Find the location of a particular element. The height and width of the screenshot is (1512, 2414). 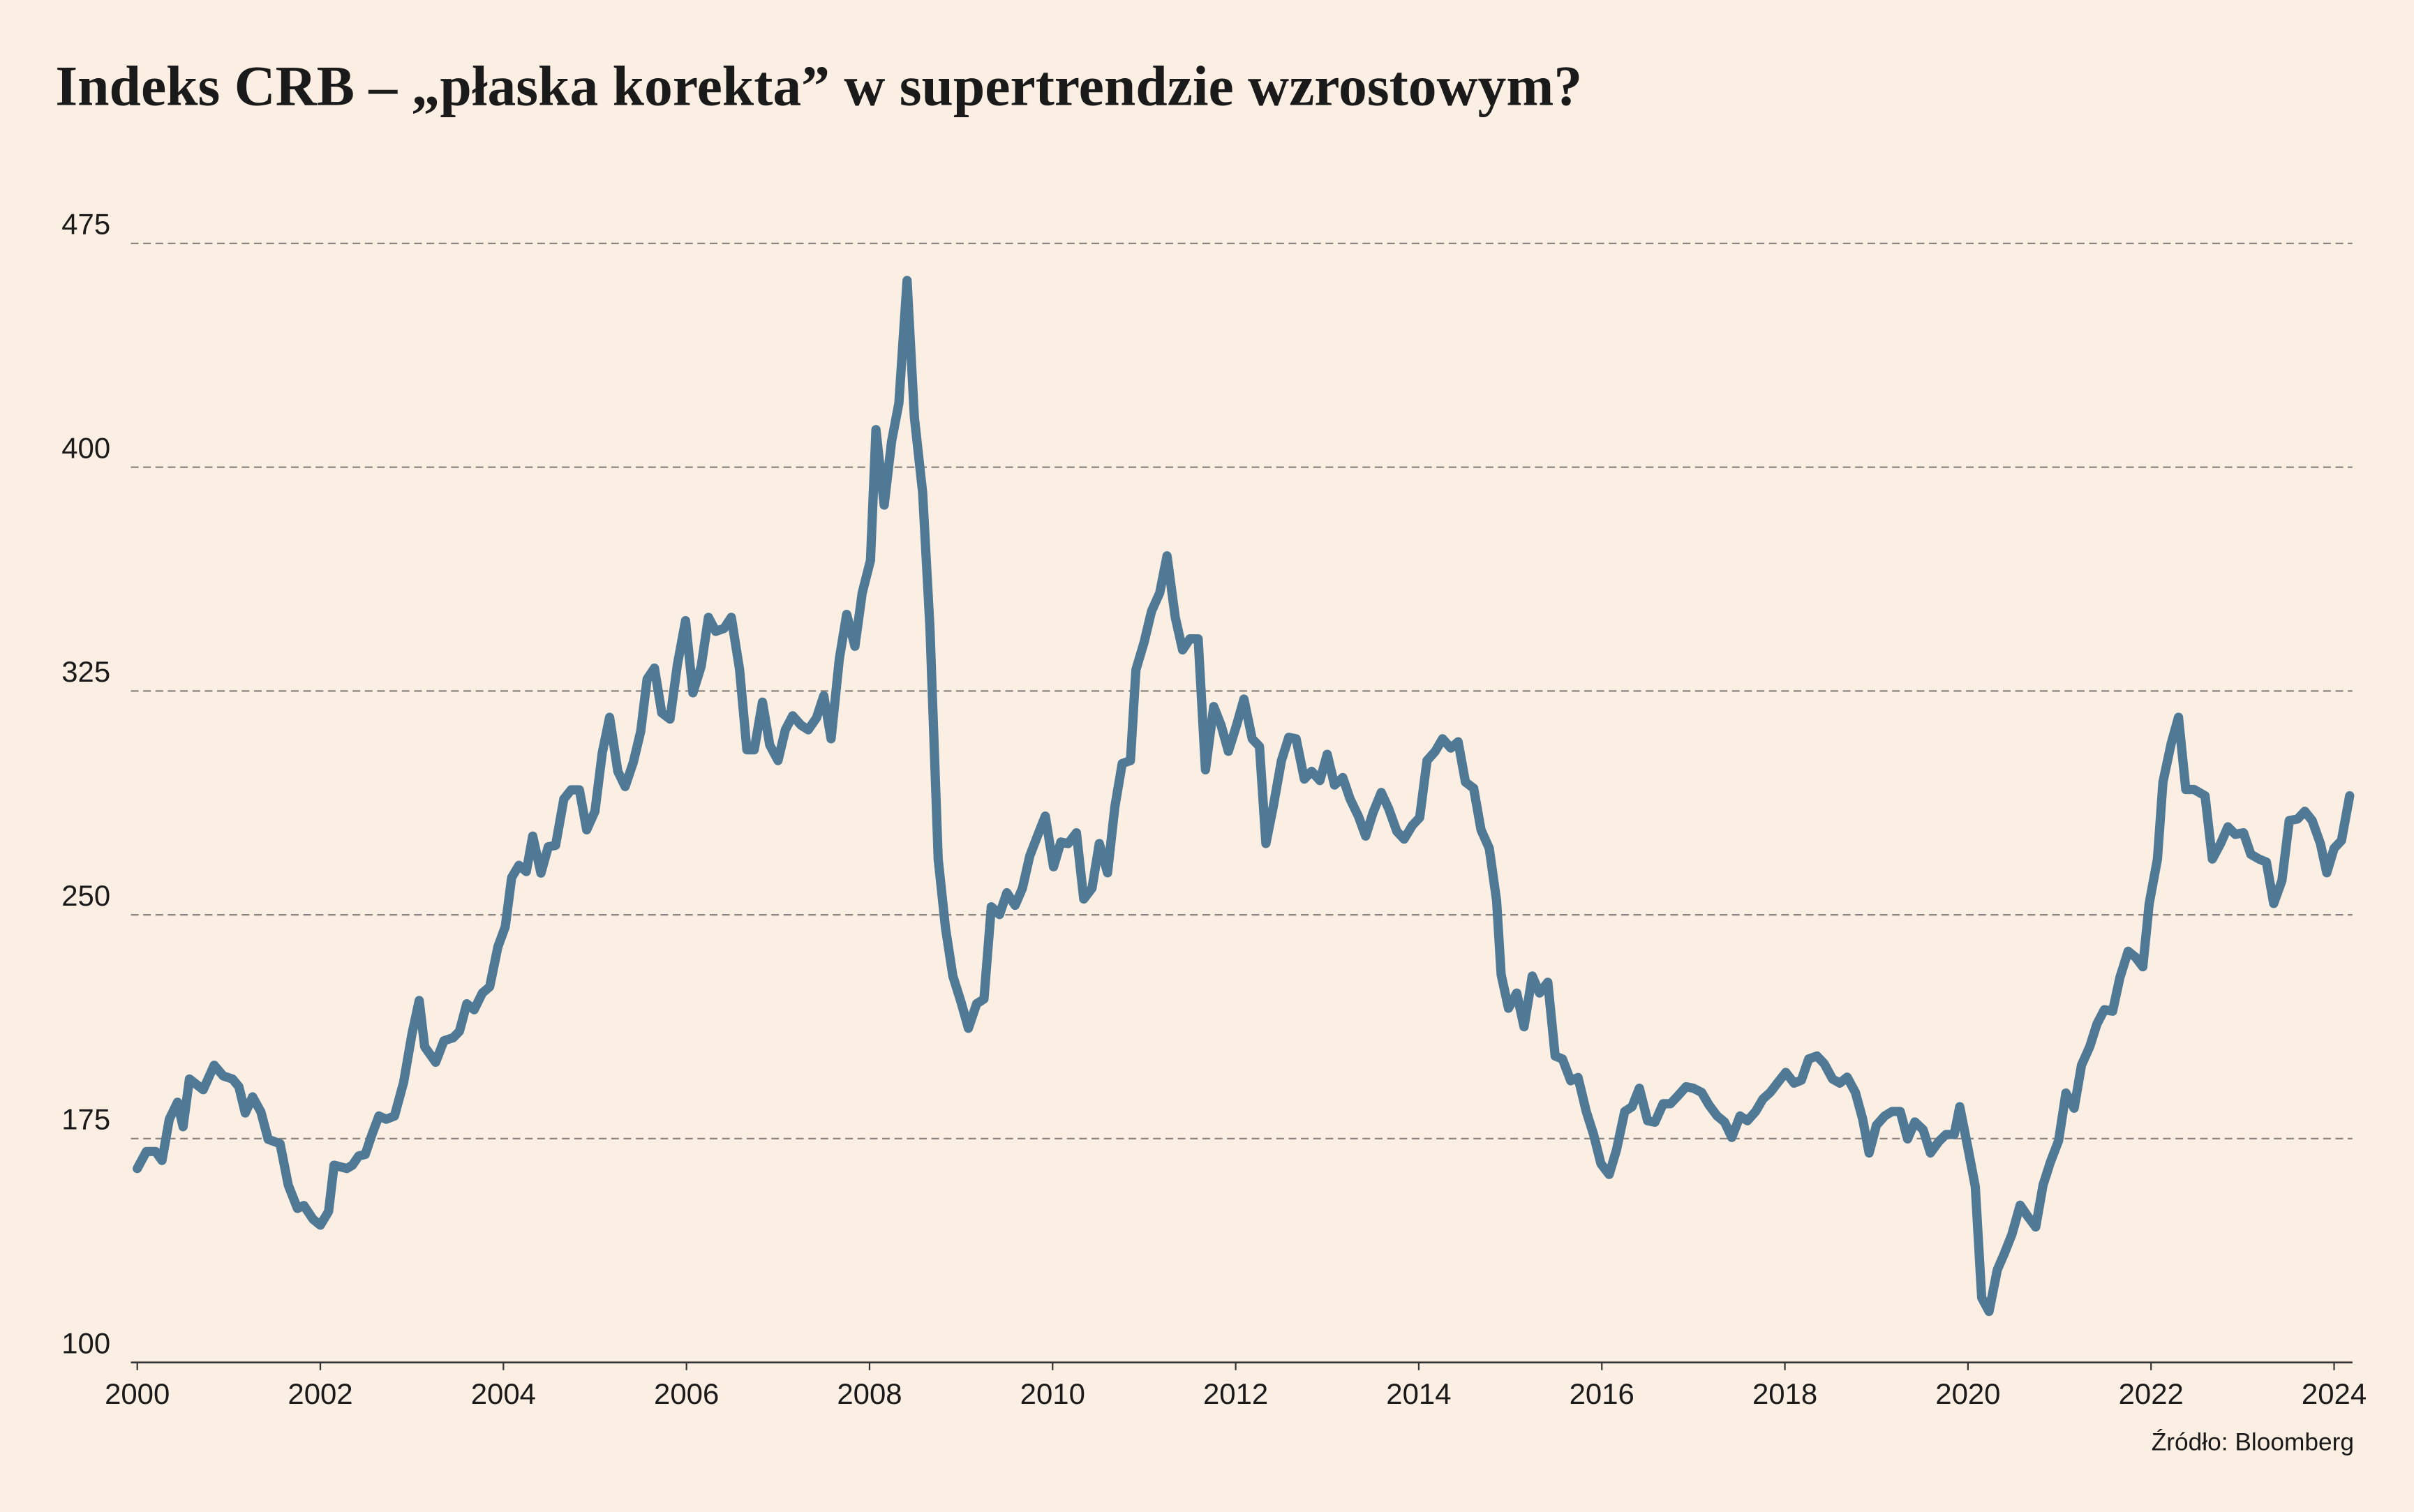

x-tick-label: 2004 is located at coordinates (504, 1393).